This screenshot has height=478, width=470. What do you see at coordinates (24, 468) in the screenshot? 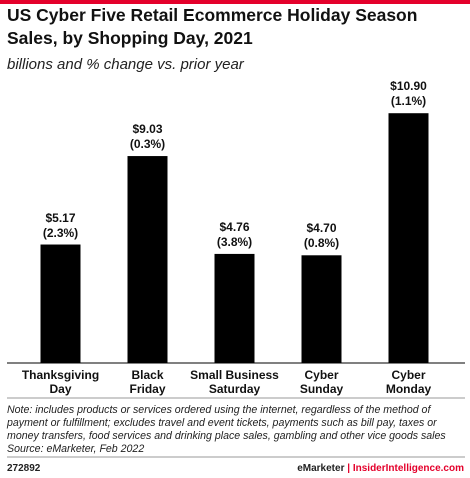
I see `chart-id: 272892` at bounding box center [24, 468].